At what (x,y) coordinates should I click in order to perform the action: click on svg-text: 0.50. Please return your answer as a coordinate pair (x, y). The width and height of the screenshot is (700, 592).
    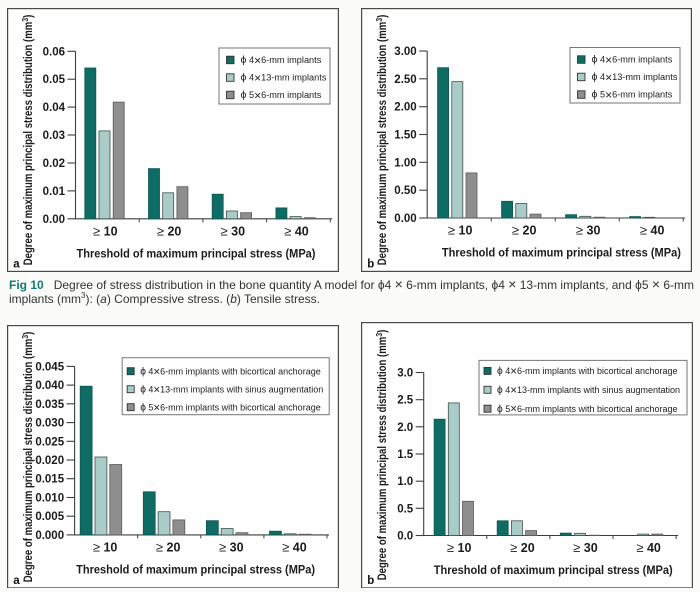
    Looking at the image, I should click on (405, 191).